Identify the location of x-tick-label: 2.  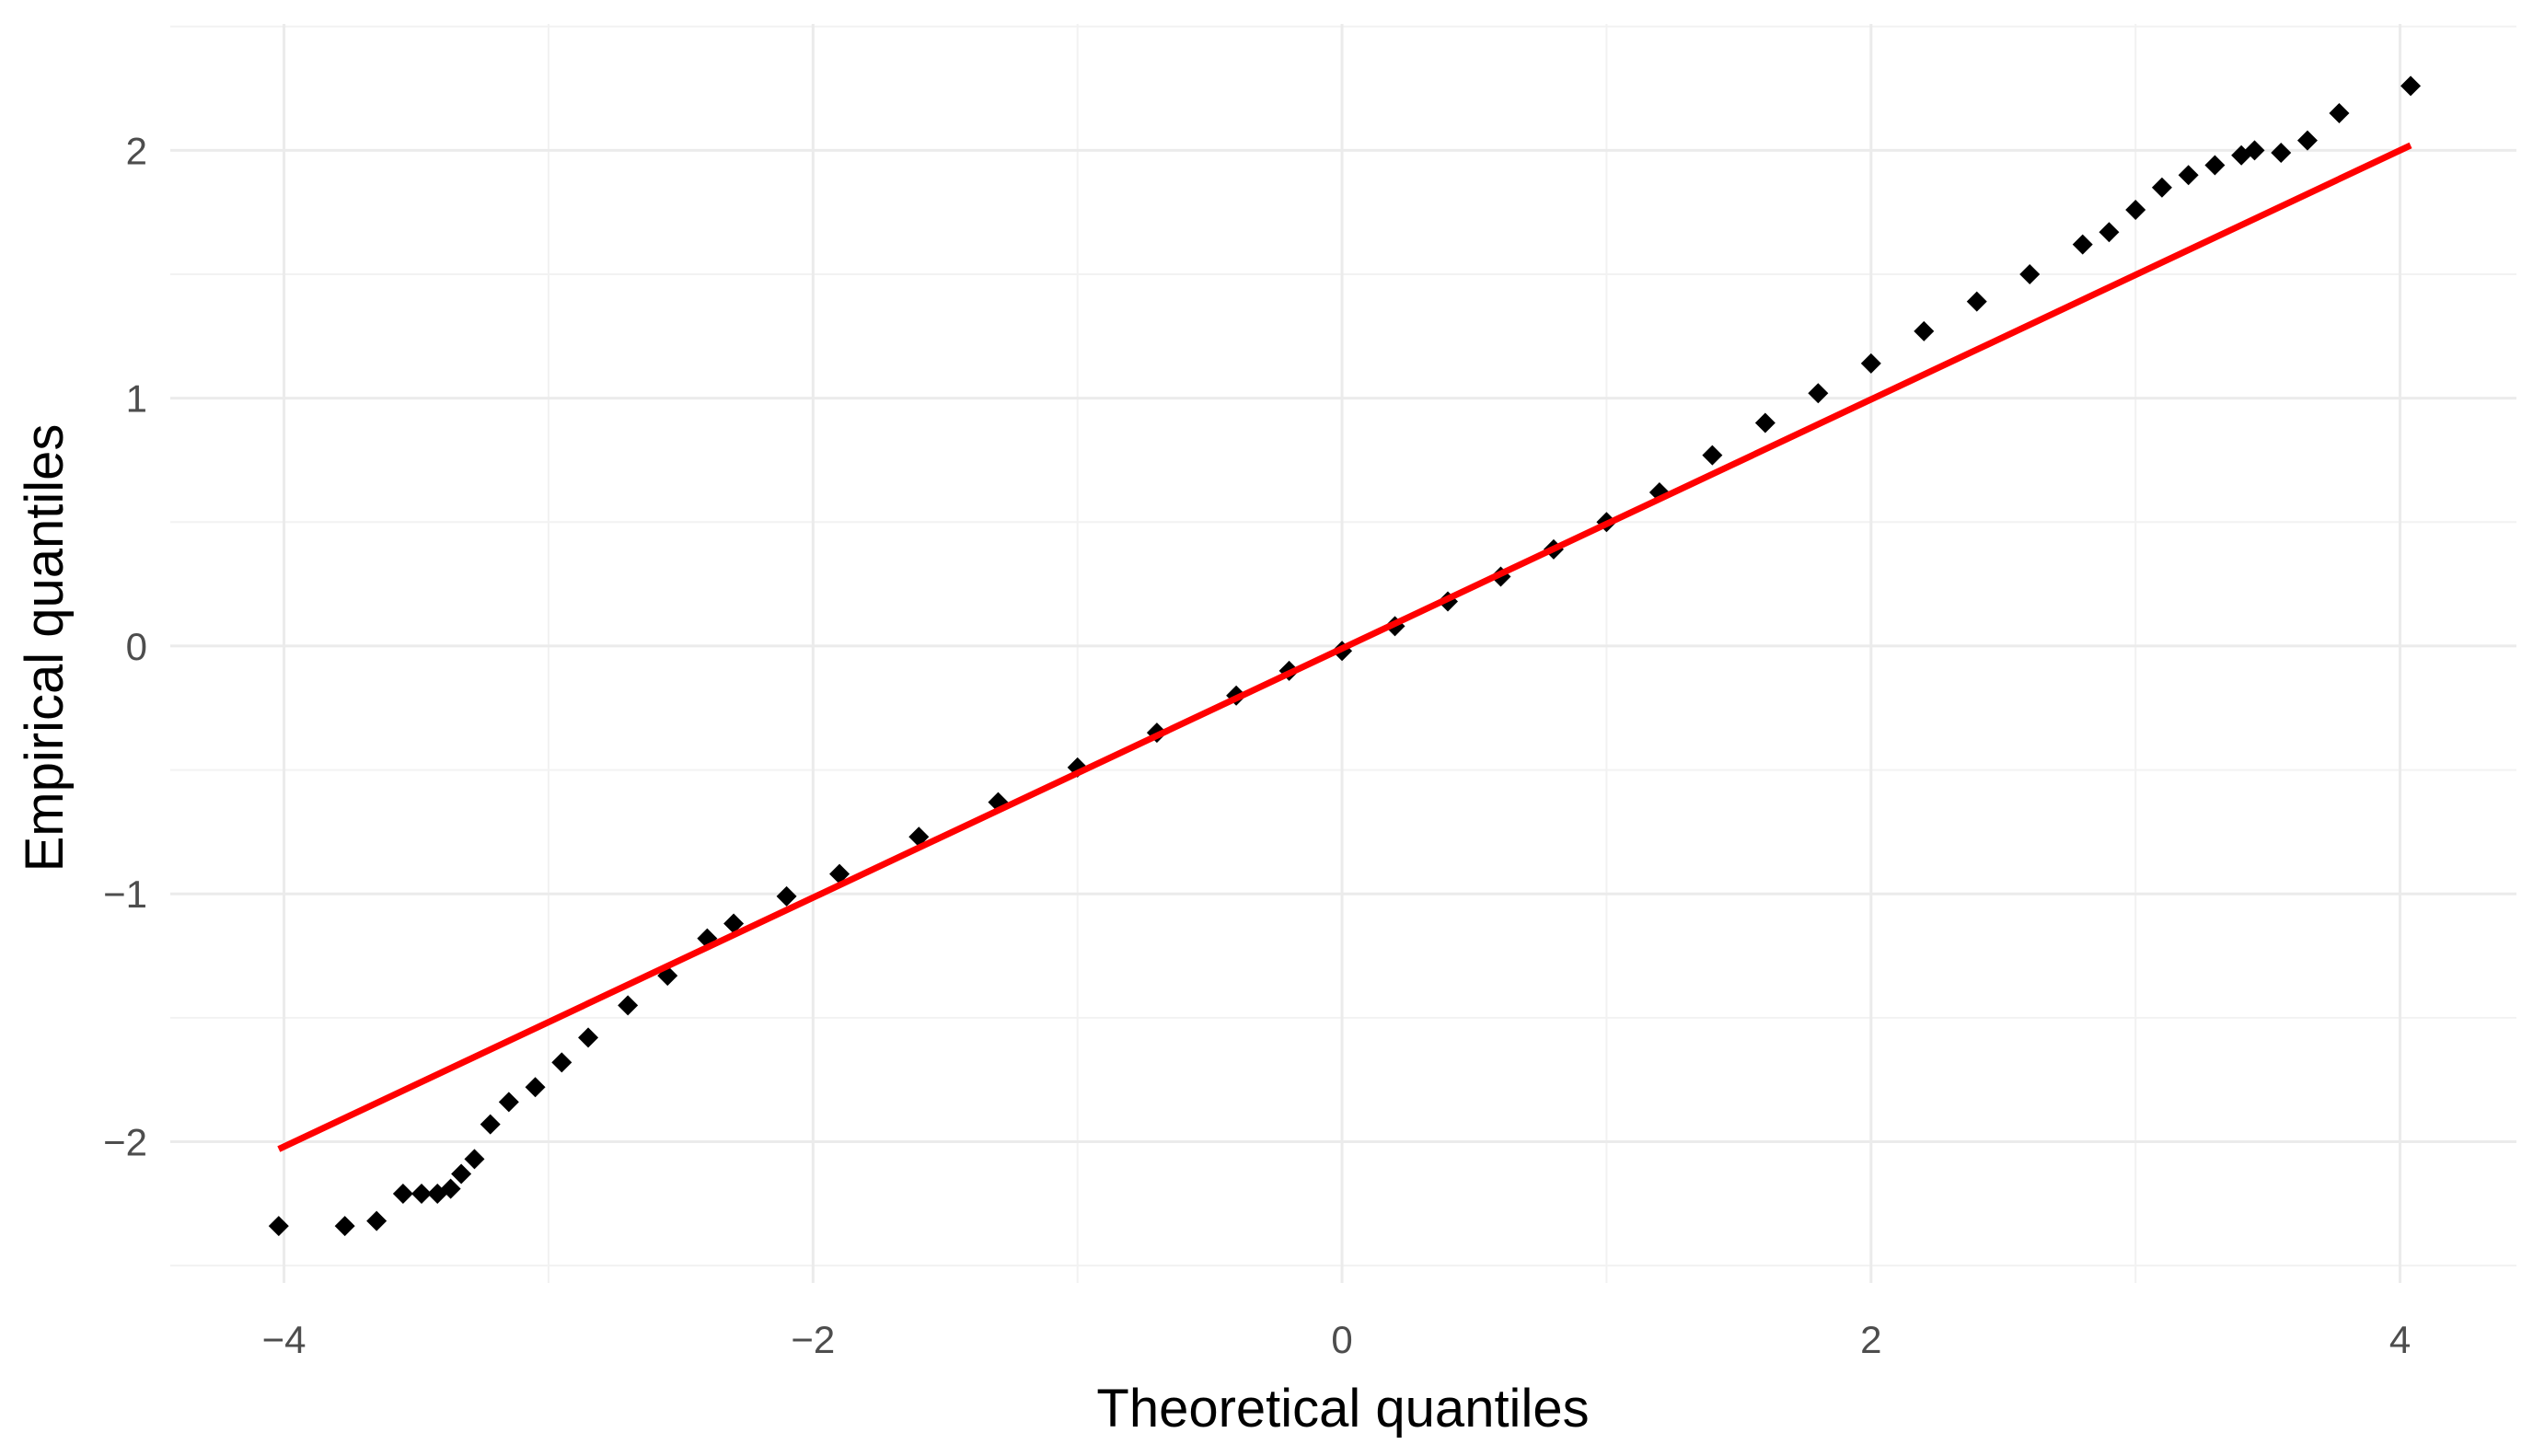
(1870, 1339).